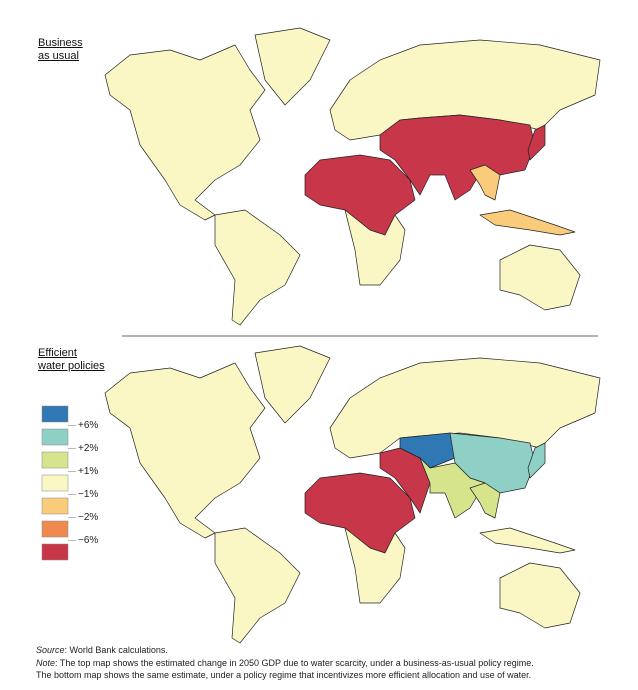 This screenshot has width=638, height=690. Describe the element at coordinates (452, 488) in the screenshot. I see `south-asia` at that location.